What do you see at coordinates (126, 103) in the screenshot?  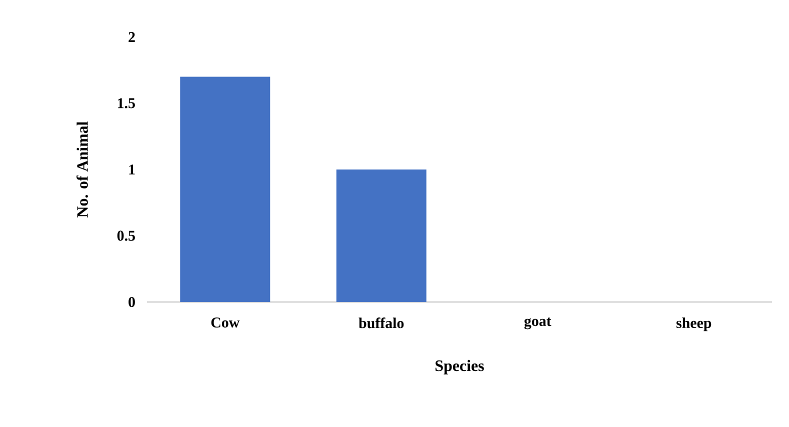 I see `y-tick-label: 1.5` at bounding box center [126, 103].